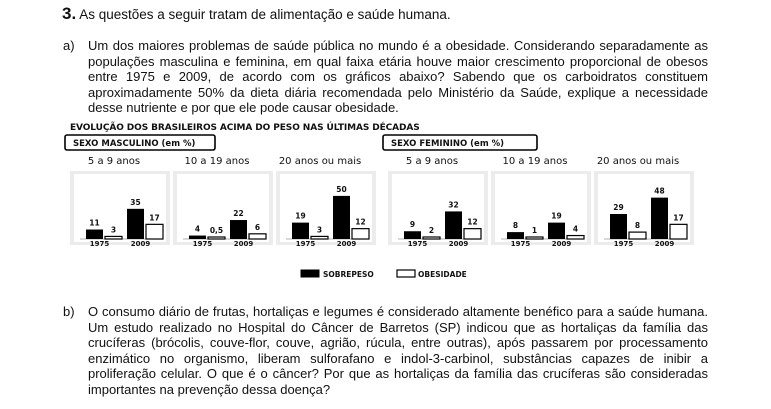 The image size is (771, 409). What do you see at coordinates (217, 161) in the screenshot?
I see `panel-title-0-1: 10 a 19 anos` at bounding box center [217, 161].